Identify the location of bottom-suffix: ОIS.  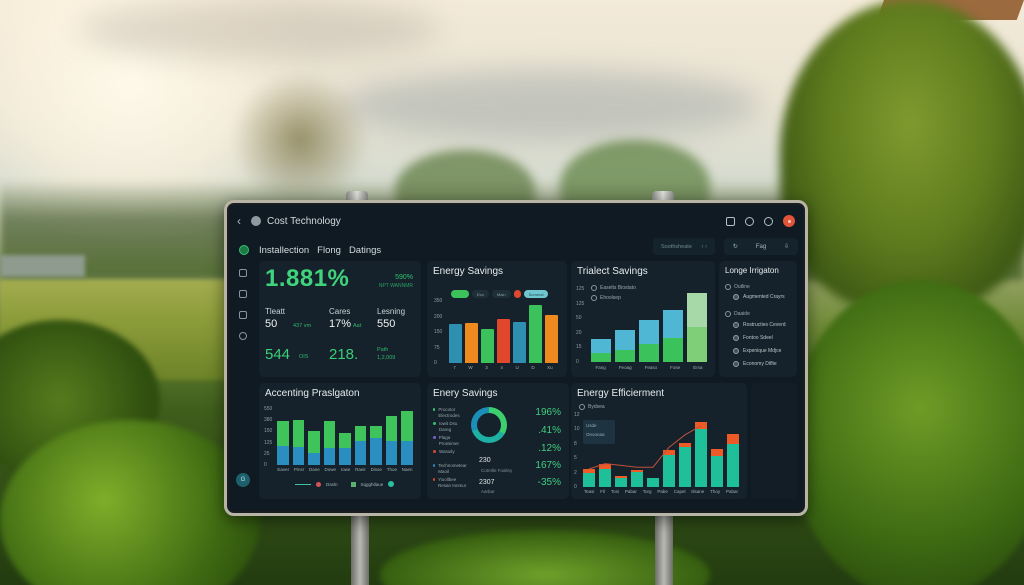
(304, 357).